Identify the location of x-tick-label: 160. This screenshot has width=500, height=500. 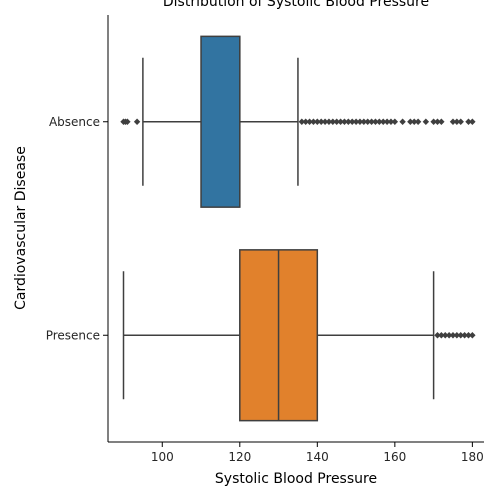
(394, 457).